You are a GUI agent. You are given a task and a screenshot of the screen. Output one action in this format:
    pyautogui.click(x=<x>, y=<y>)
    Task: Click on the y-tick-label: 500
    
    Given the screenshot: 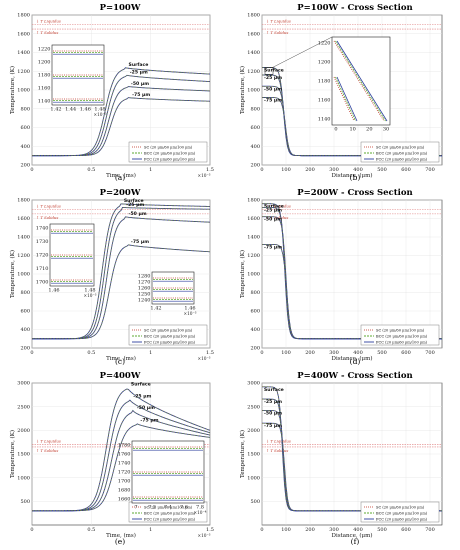 What is the action you would take?
    pyautogui.click(x=25, y=502)
    